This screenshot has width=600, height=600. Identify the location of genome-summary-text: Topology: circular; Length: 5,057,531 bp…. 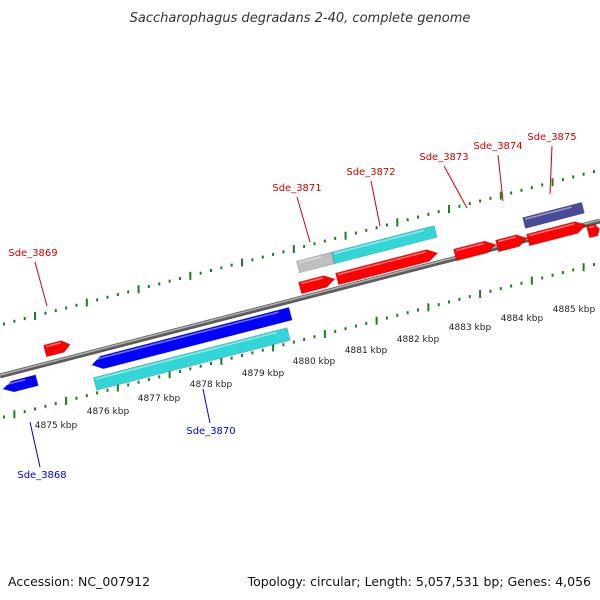
(419, 581).